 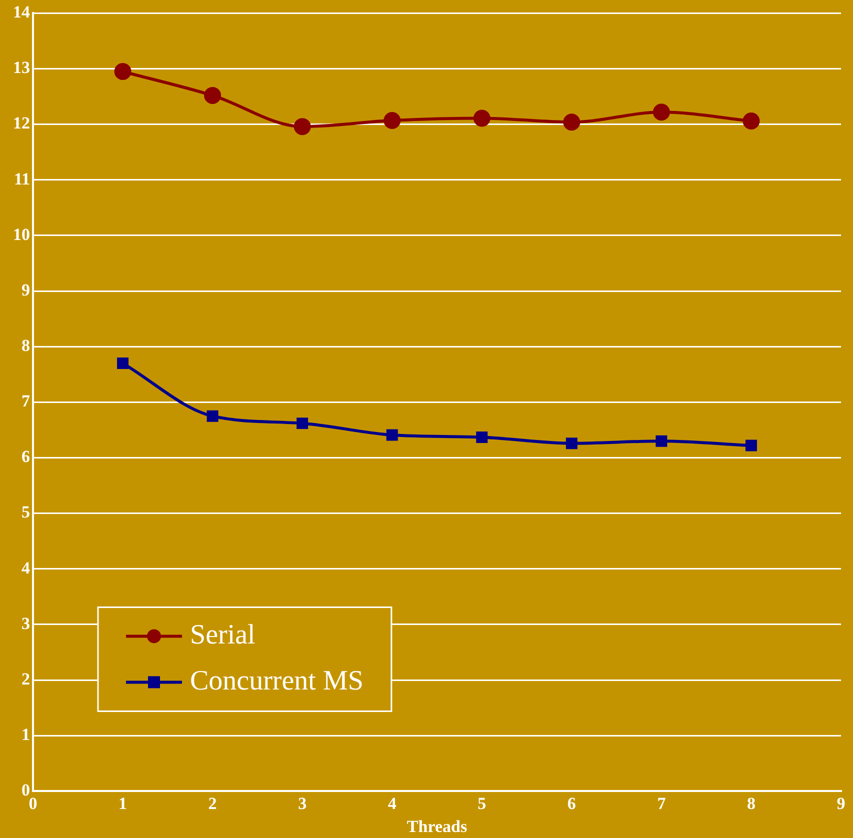 I want to click on legend-label: Concurrent MS, so click(x=277, y=681).